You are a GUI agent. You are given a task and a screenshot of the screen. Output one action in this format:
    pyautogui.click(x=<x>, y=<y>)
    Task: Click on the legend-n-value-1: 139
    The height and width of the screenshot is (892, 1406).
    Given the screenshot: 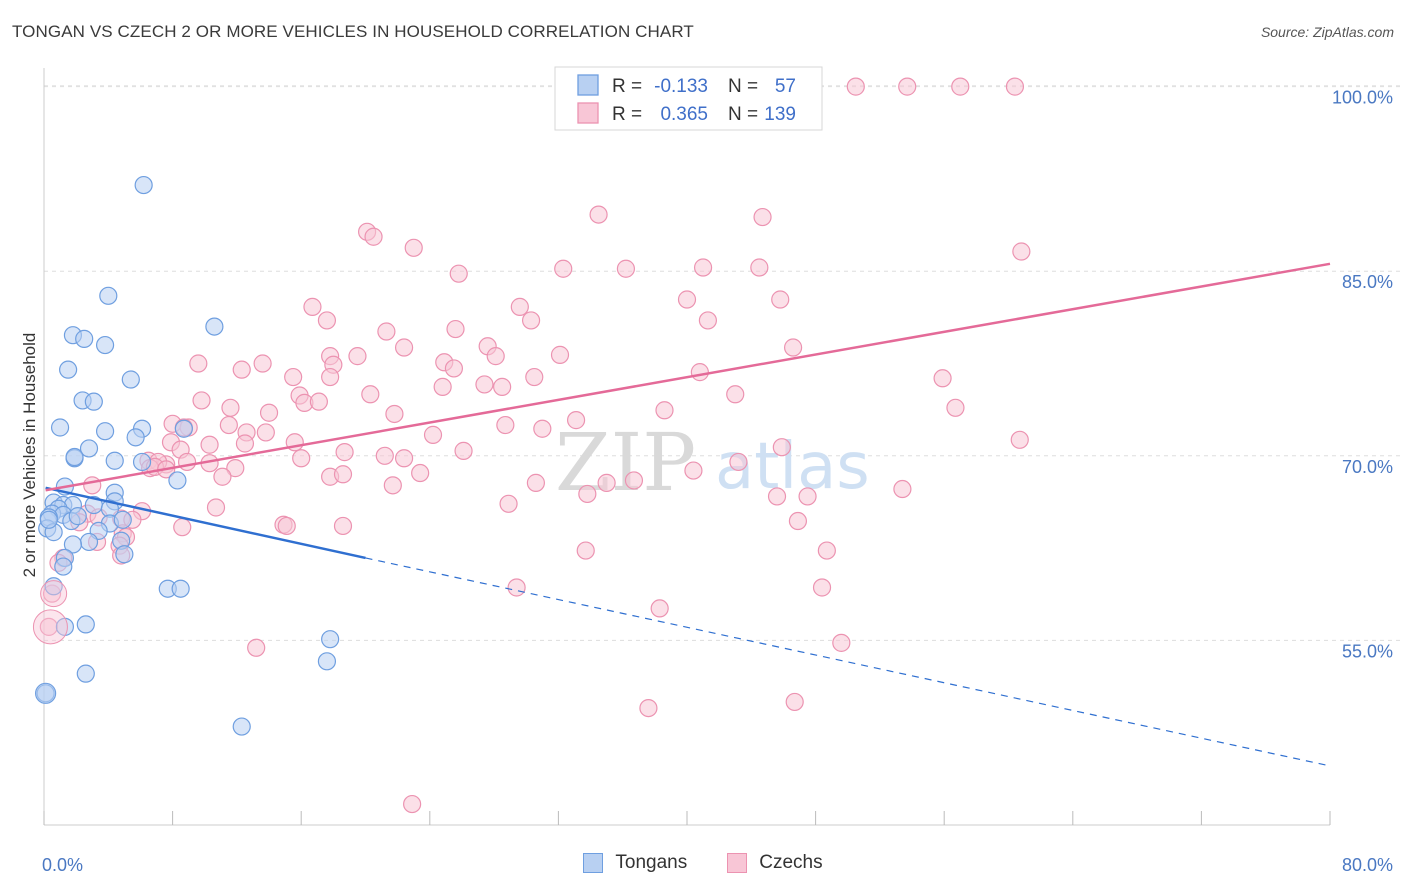 What is the action you would take?
    pyautogui.click(x=780, y=114)
    